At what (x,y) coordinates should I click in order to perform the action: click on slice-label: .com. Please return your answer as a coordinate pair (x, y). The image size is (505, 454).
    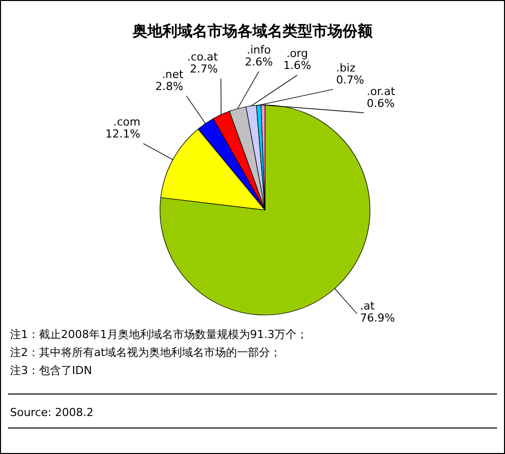
    Looking at the image, I should click on (126, 122).